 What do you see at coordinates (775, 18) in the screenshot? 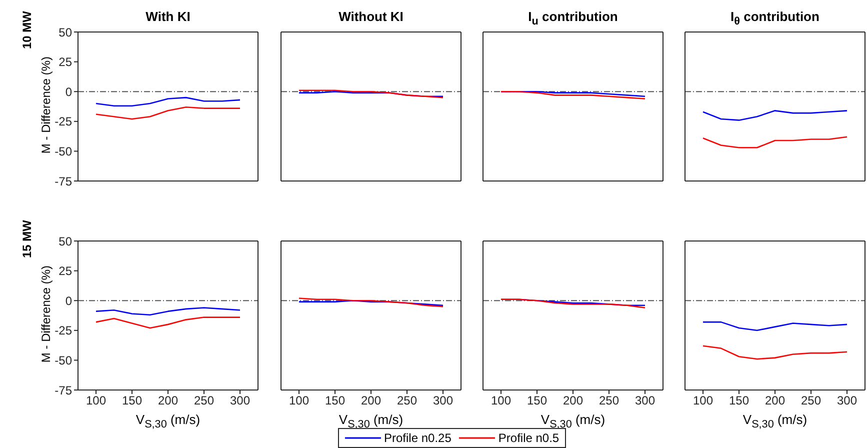
I see `chart-title: I$_{θ}$ contribution` at bounding box center [775, 18].